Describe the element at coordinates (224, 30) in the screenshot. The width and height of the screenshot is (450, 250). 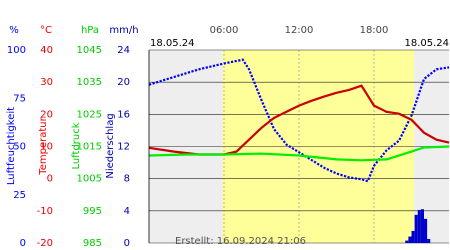
I see `x-tick-label: 06:00` at that location.